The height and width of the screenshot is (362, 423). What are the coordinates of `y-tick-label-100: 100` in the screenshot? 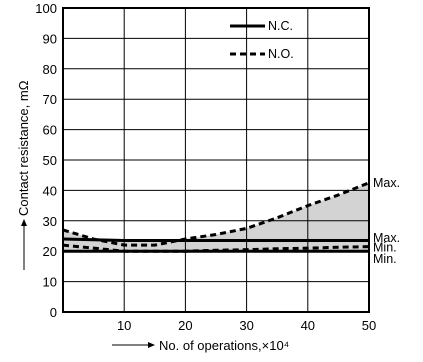 It's located at (46, 8).